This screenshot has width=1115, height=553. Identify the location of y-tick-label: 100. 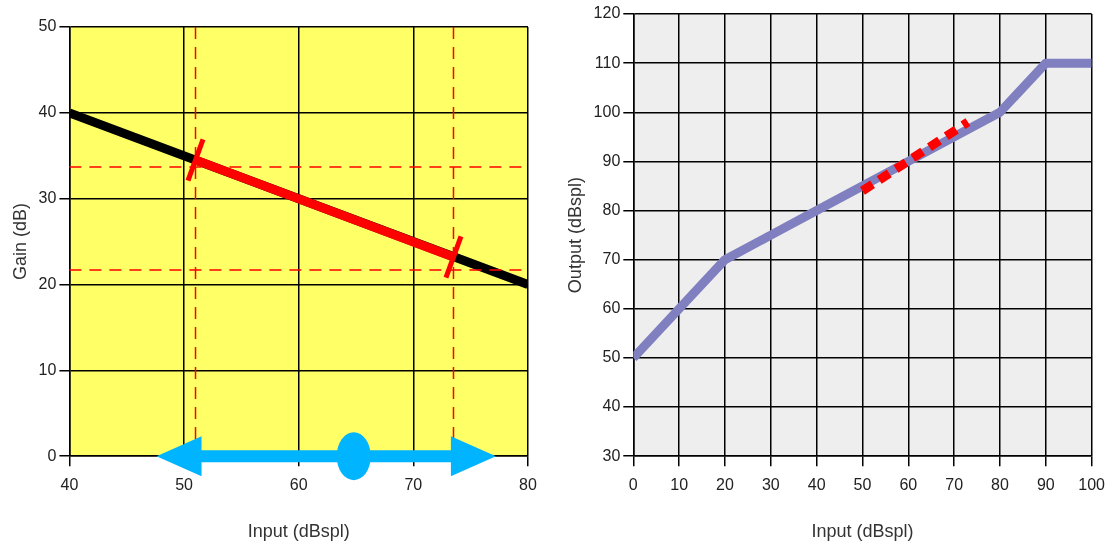
(607, 111).